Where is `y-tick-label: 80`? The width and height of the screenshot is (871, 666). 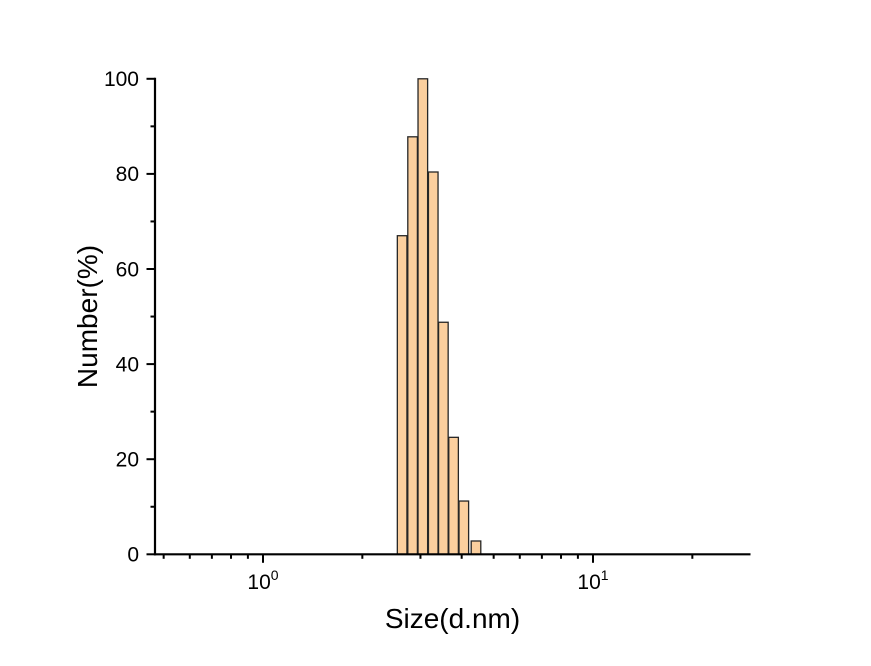
y-tick-label: 80 is located at coordinates (127, 174).